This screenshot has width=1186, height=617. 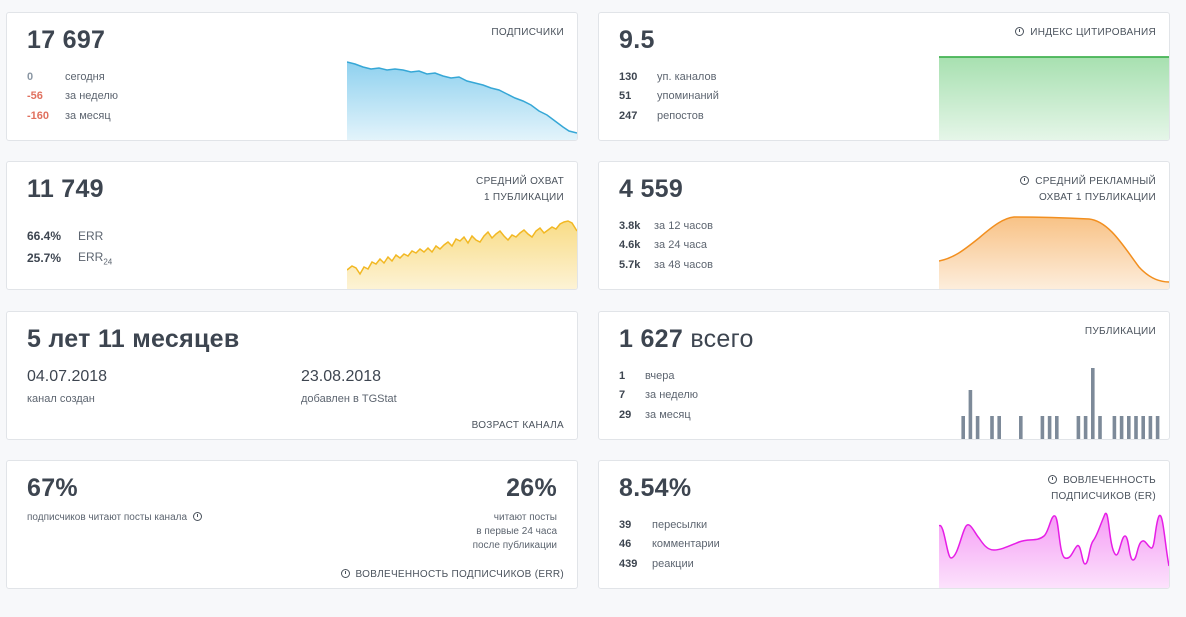 What do you see at coordinates (462, 253) in the screenshot?
I see `reach-sparkline` at bounding box center [462, 253].